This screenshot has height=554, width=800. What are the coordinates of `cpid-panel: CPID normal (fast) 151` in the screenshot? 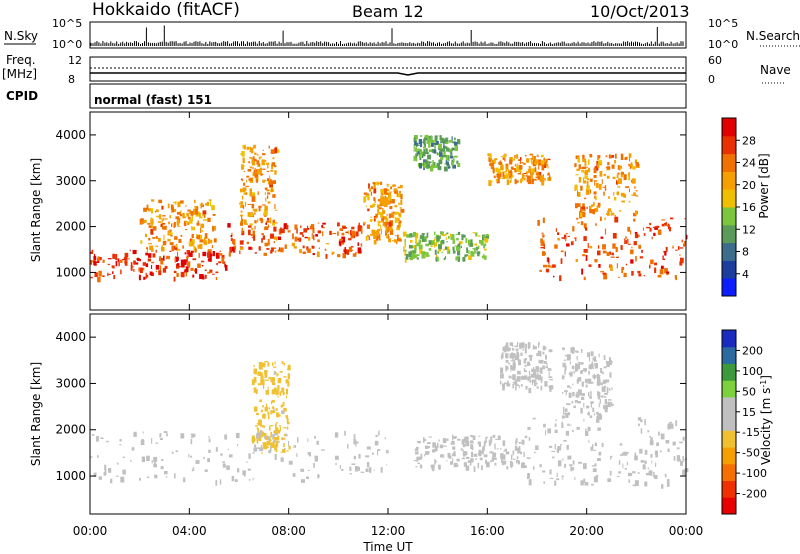 It's located at (346, 96).